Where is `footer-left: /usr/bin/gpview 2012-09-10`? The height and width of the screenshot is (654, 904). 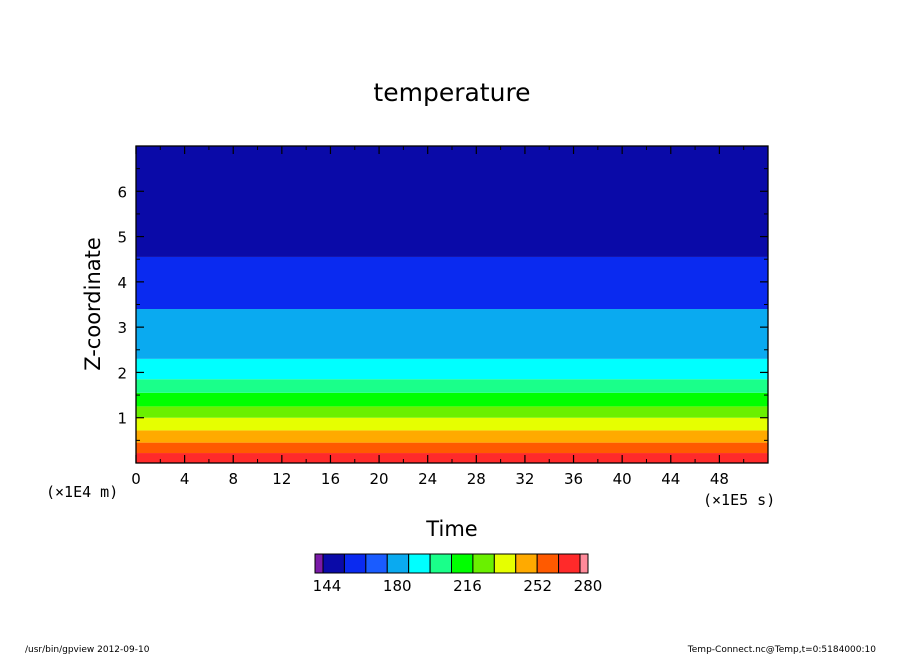 footer-left: /usr/bin/gpview 2012-09-10 is located at coordinates (87, 649).